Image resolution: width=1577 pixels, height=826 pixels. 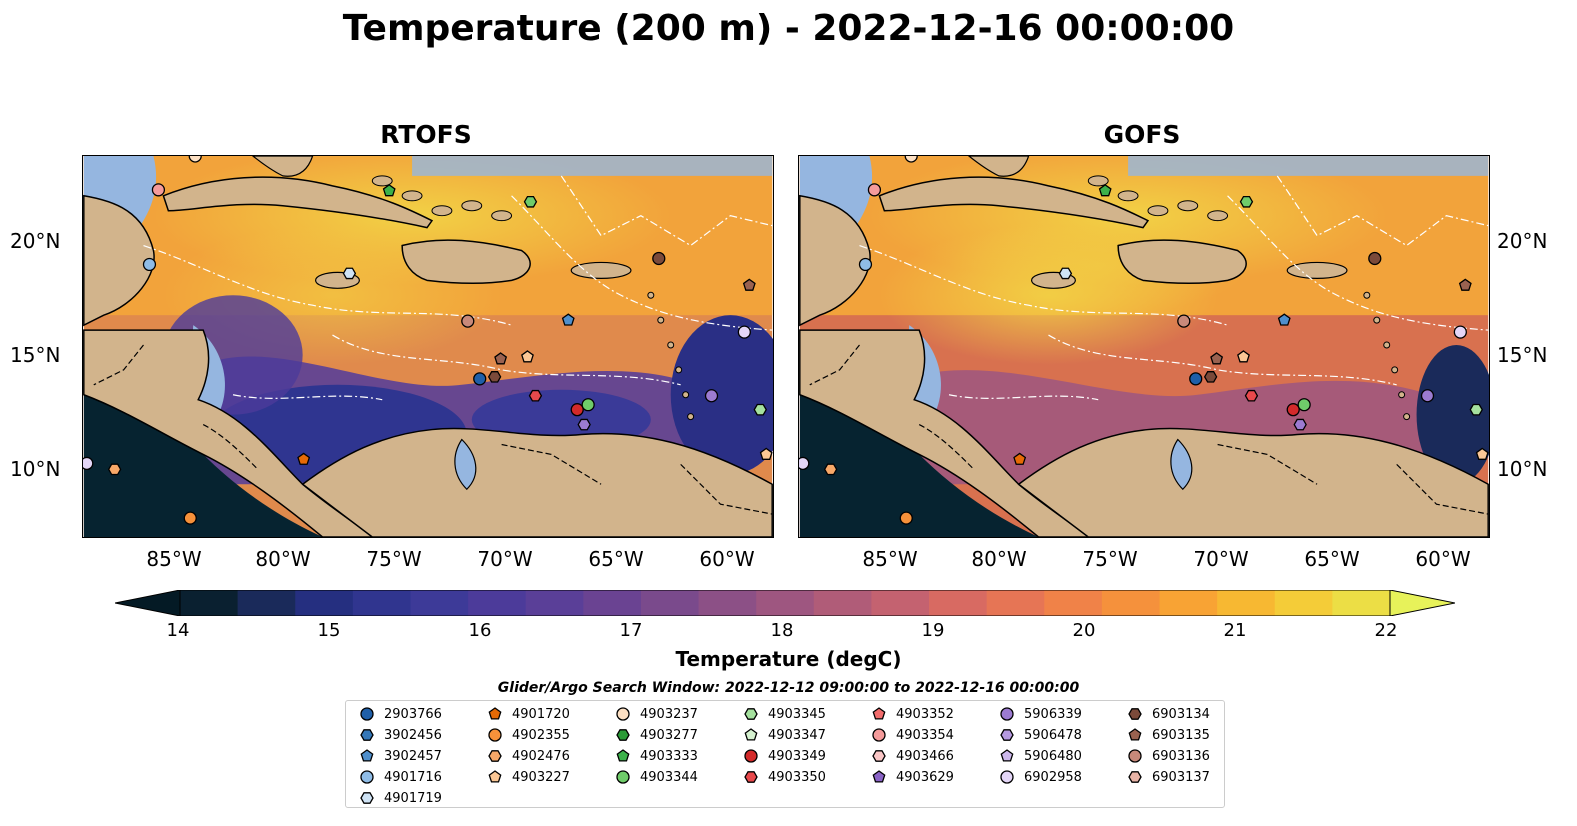 I want to click on legend-item: 6903136, so click(x=1168, y=756).